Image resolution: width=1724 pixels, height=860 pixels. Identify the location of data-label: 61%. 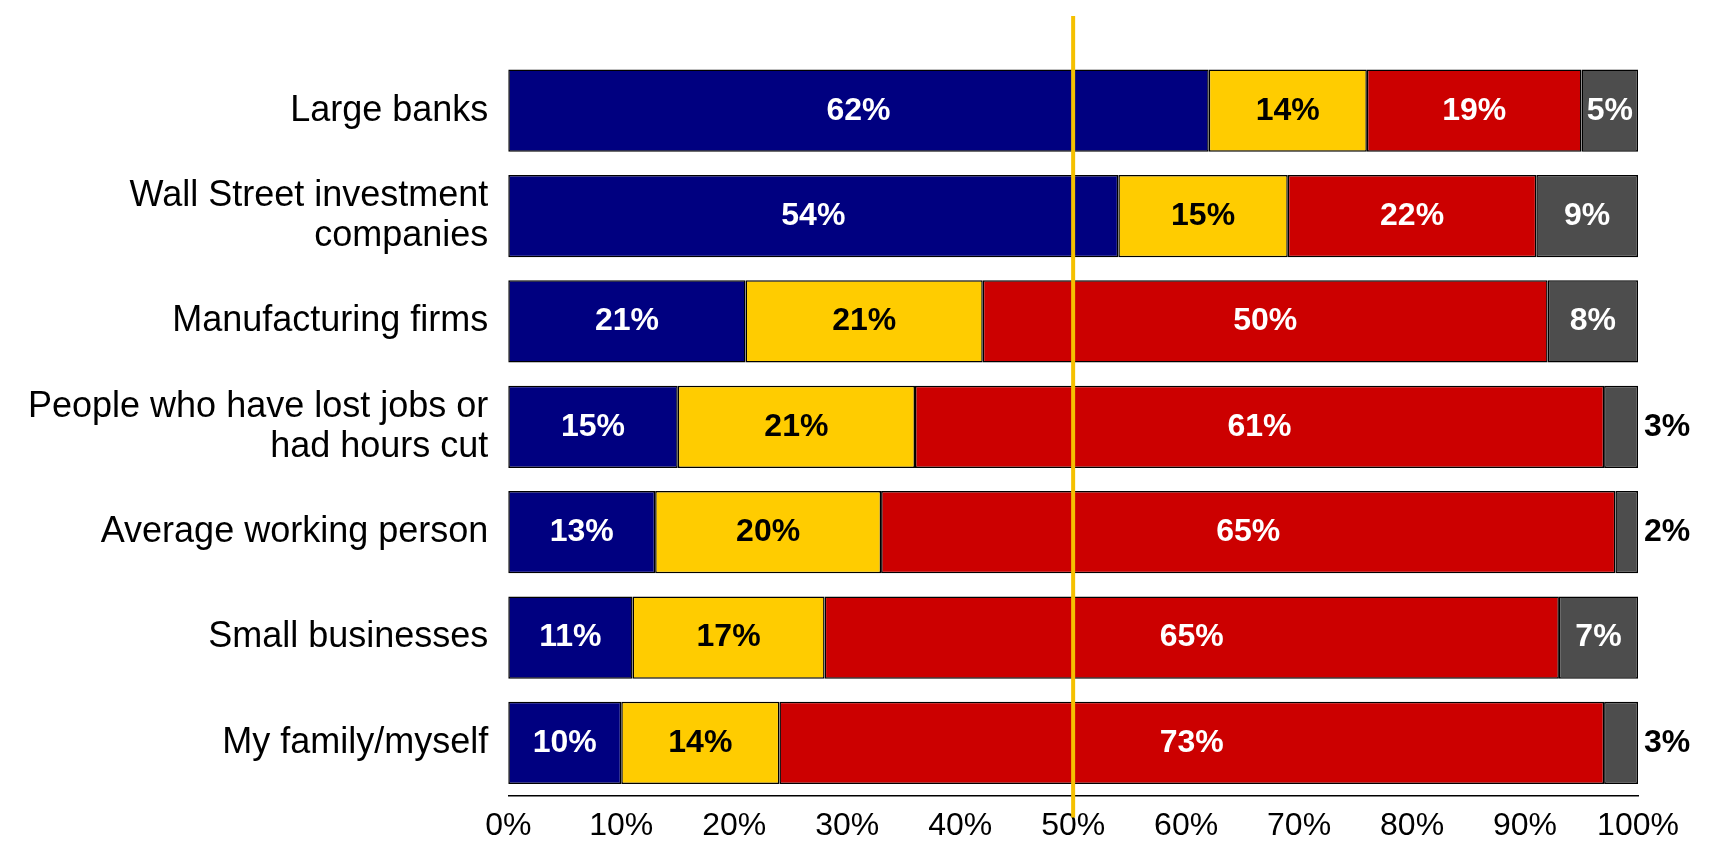
(1259, 424).